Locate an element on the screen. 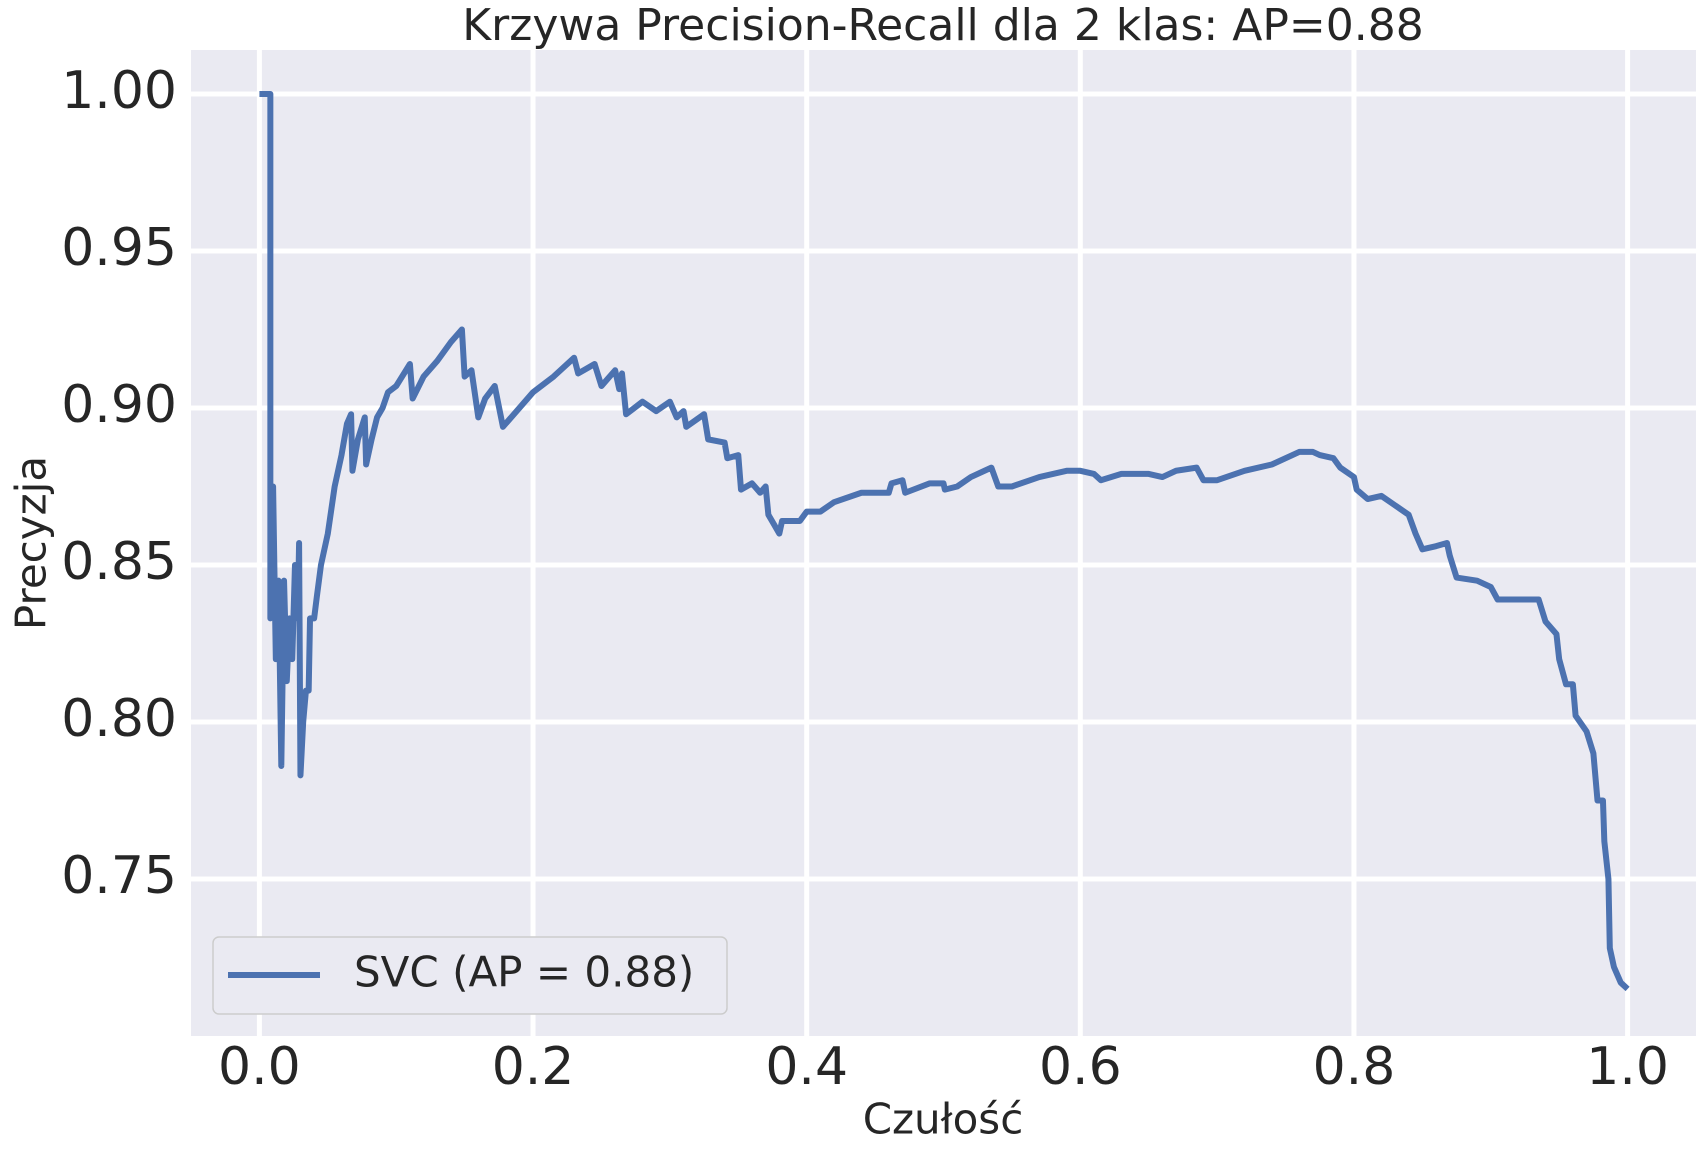  y-tick-label: 0.75 is located at coordinates (119, 876).